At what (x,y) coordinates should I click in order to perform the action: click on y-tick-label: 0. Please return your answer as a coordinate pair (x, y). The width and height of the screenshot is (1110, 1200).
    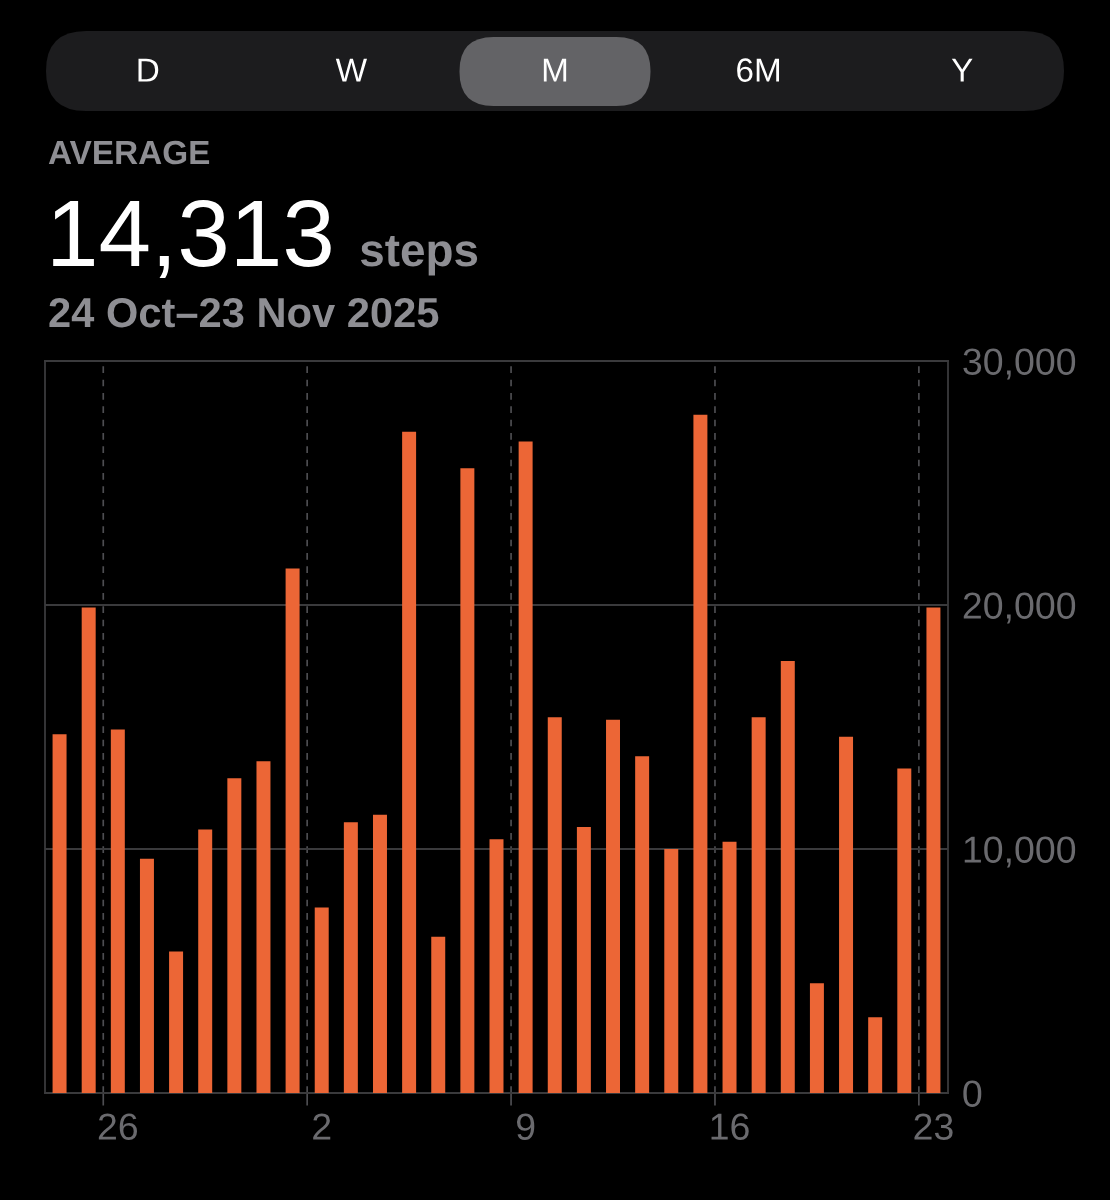
    Looking at the image, I should click on (972, 1093).